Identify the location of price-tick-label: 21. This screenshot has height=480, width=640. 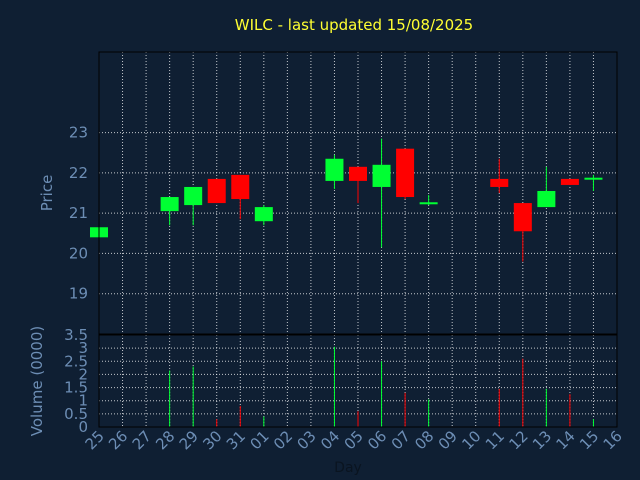
(78, 213).